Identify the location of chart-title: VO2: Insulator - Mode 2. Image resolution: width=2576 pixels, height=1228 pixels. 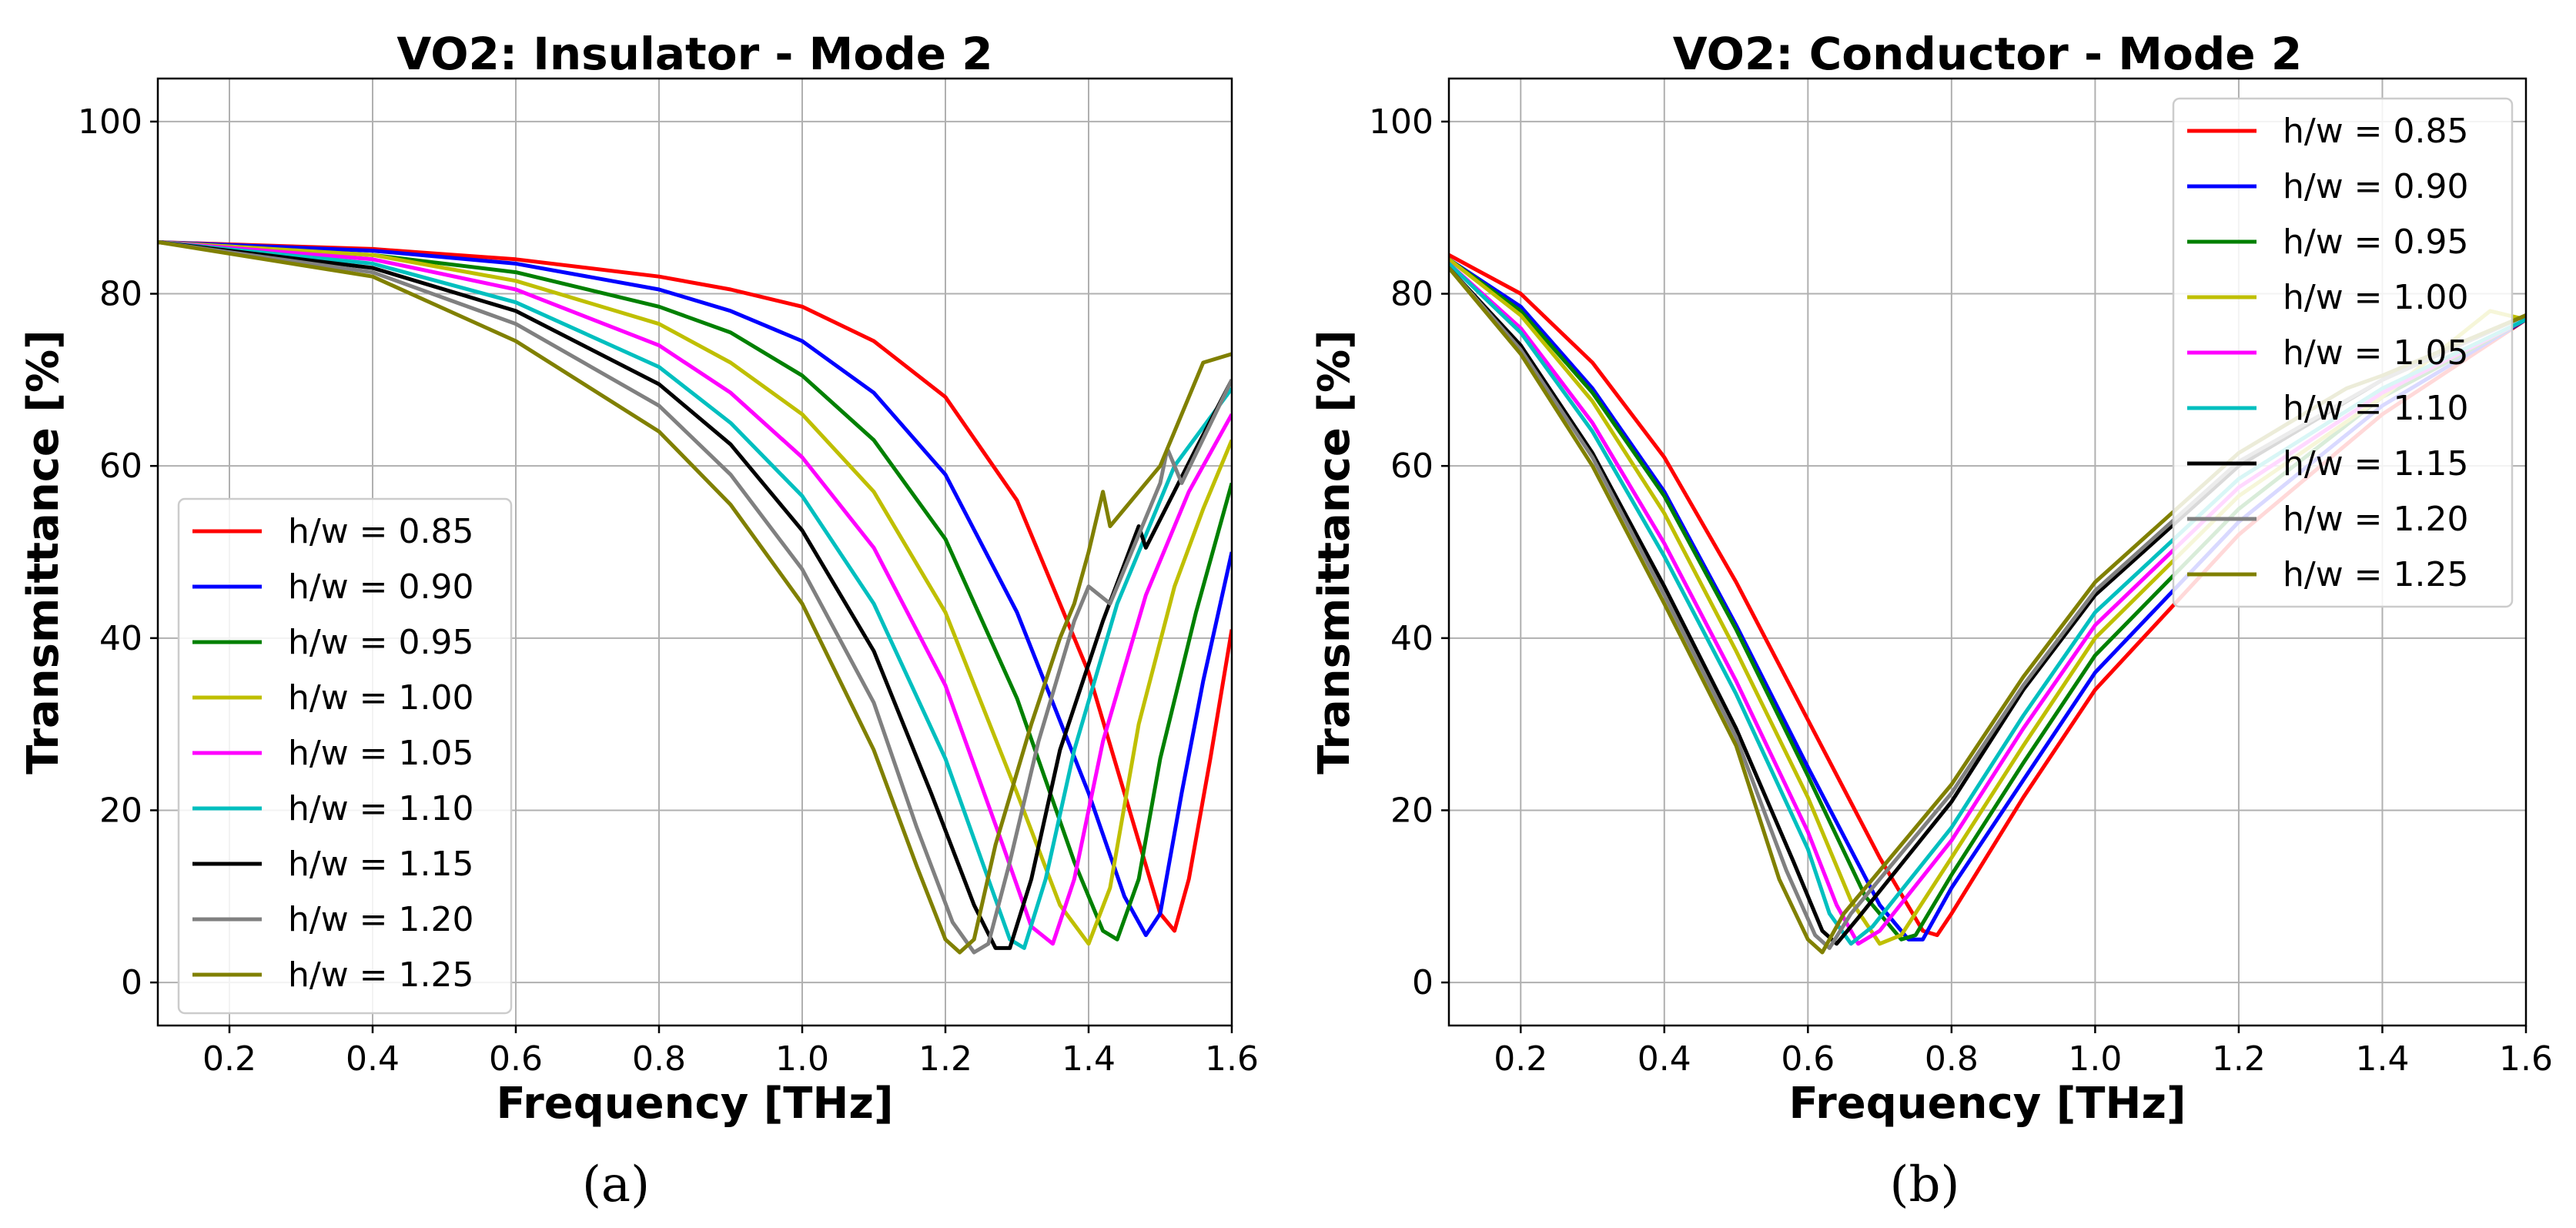
(694, 54).